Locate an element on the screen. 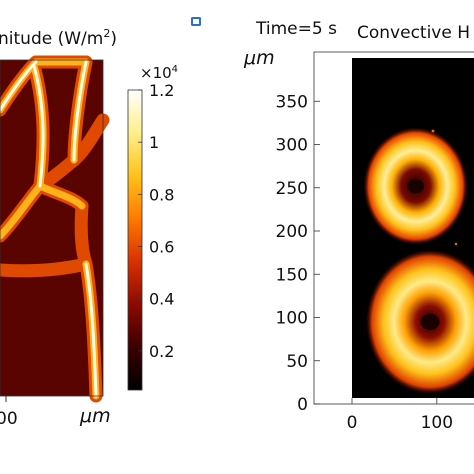 Image resolution: width=474 pixels, height=474 pixels. hotspot-lower is located at coordinates (419, 322).